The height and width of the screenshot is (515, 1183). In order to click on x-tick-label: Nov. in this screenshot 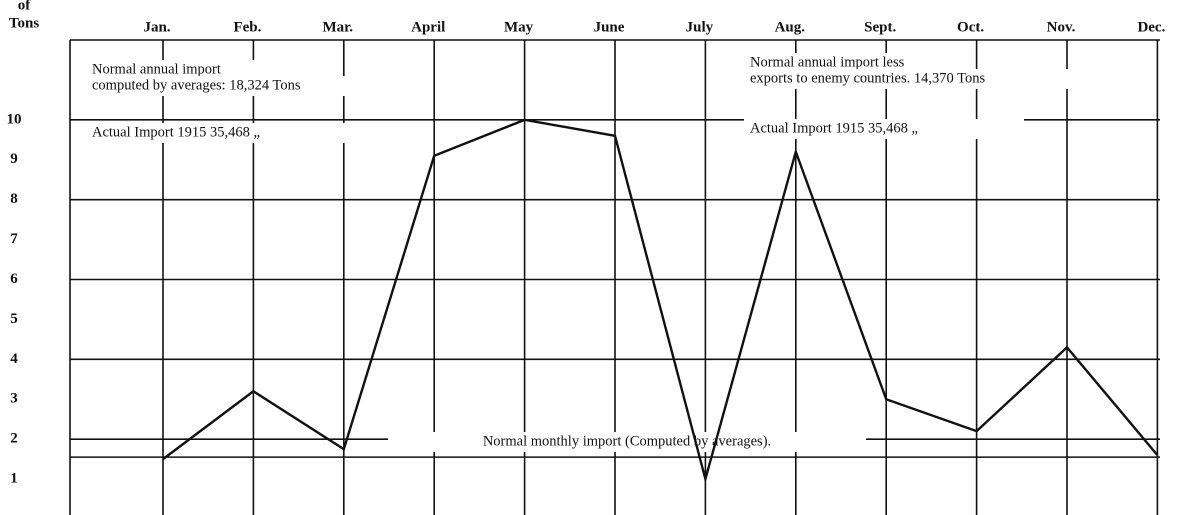, I will do `click(1061, 27)`.